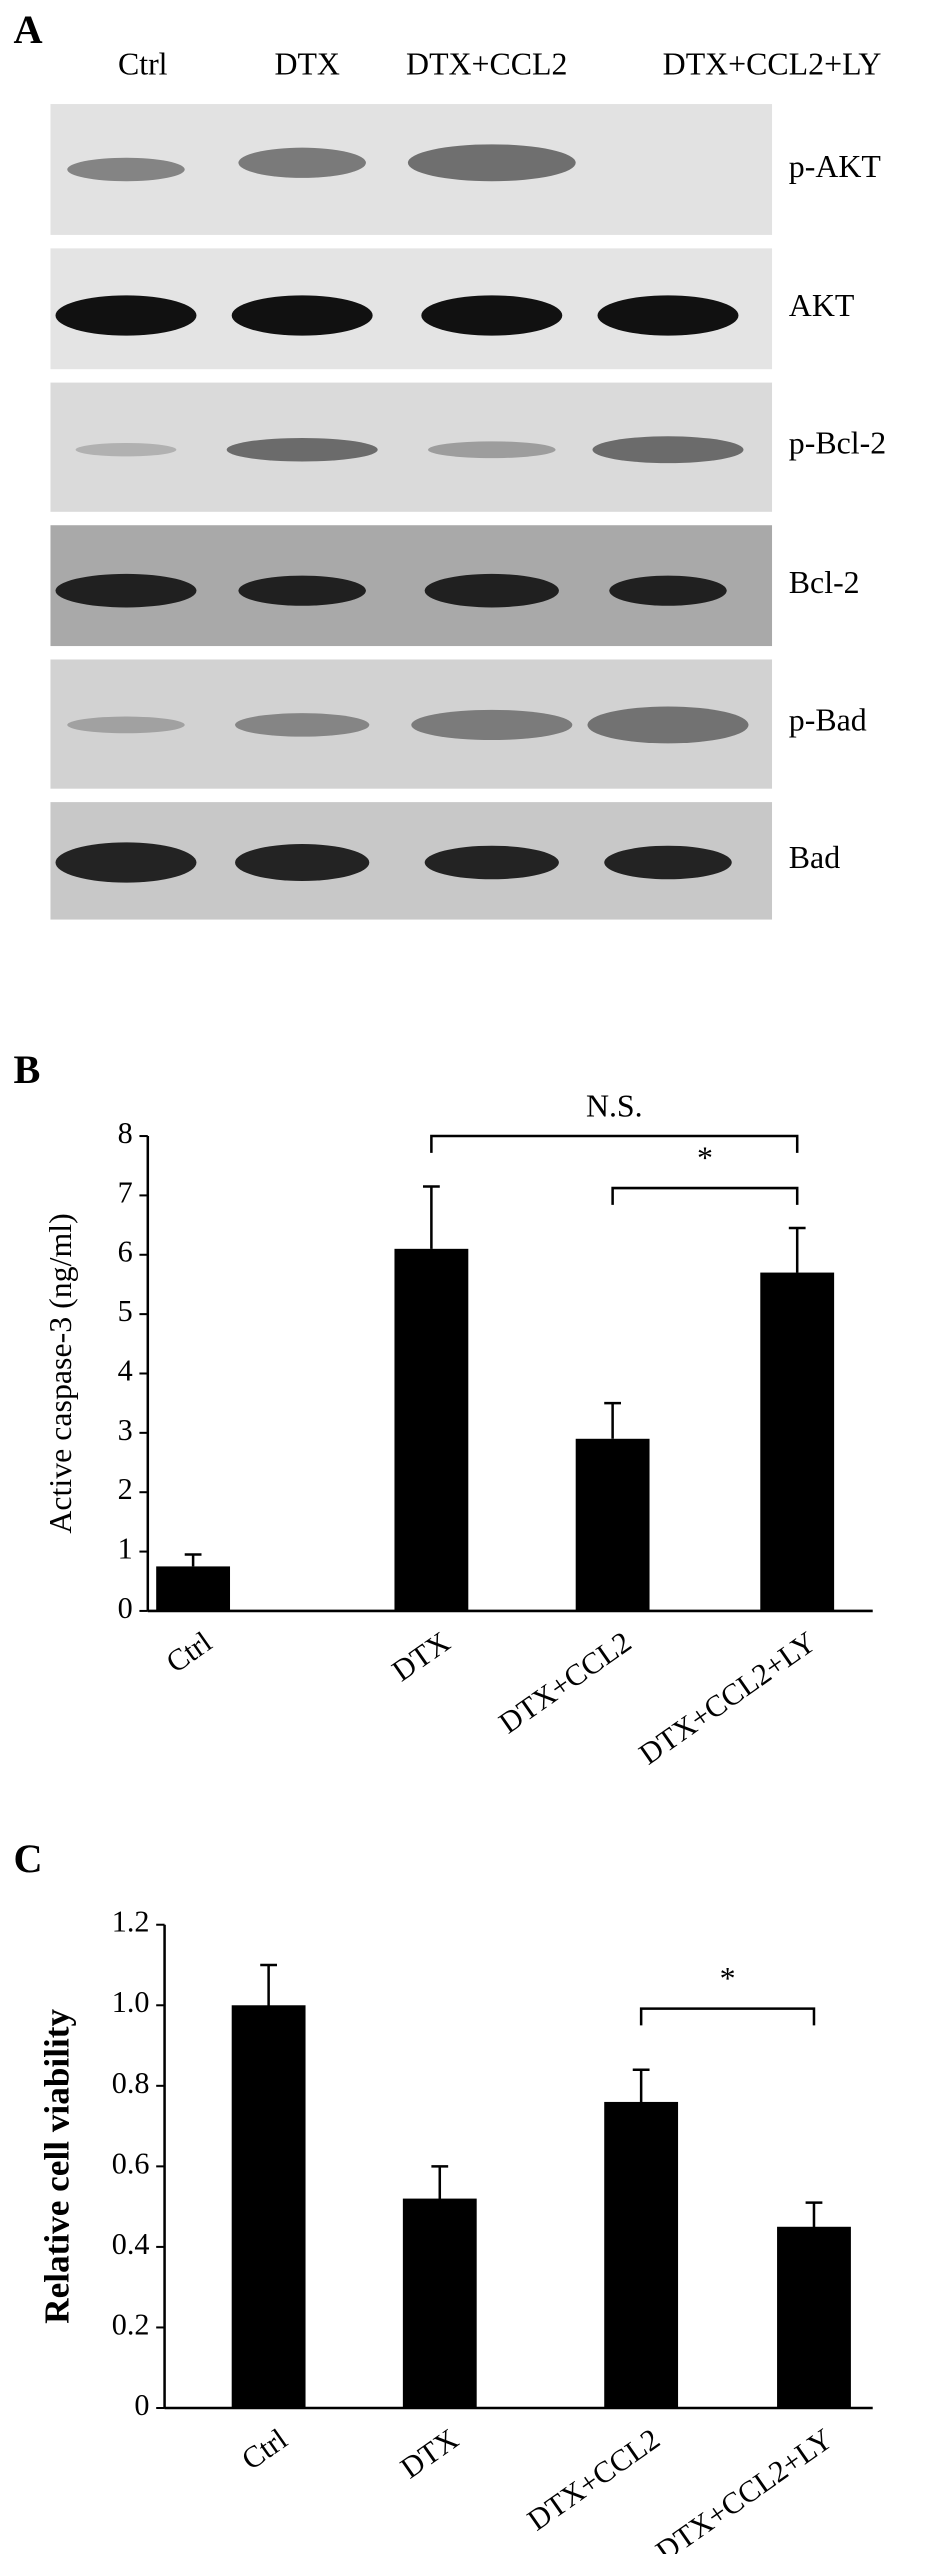 This screenshot has height=2554, width=945. Describe the element at coordinates (125, 1489) in the screenshot. I see `y-tick-label: 2` at that location.